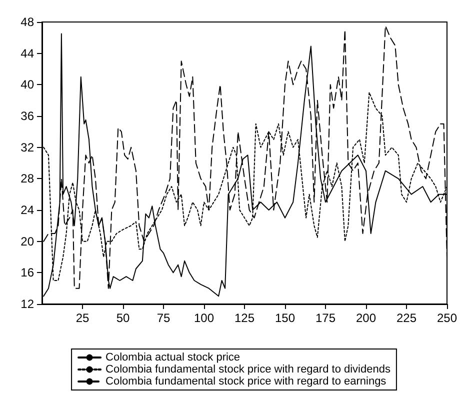  Describe the element at coordinates (163, 318) in the screenshot. I see `x-tick-label: 75` at that location.